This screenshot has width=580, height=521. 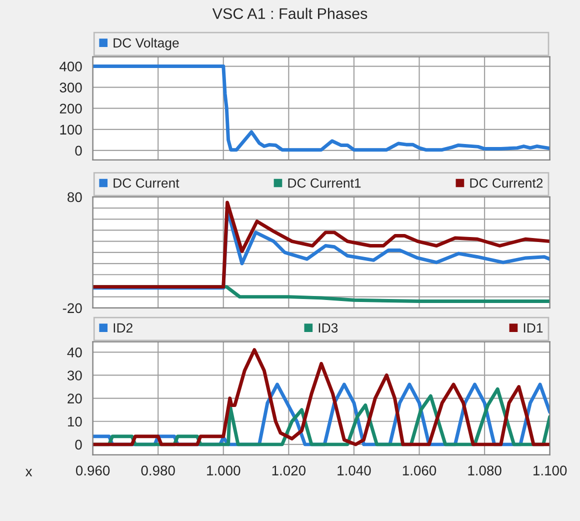 What do you see at coordinates (290, 14) in the screenshot?
I see `chart-title: VSC A1 : Fault Phases` at bounding box center [290, 14].